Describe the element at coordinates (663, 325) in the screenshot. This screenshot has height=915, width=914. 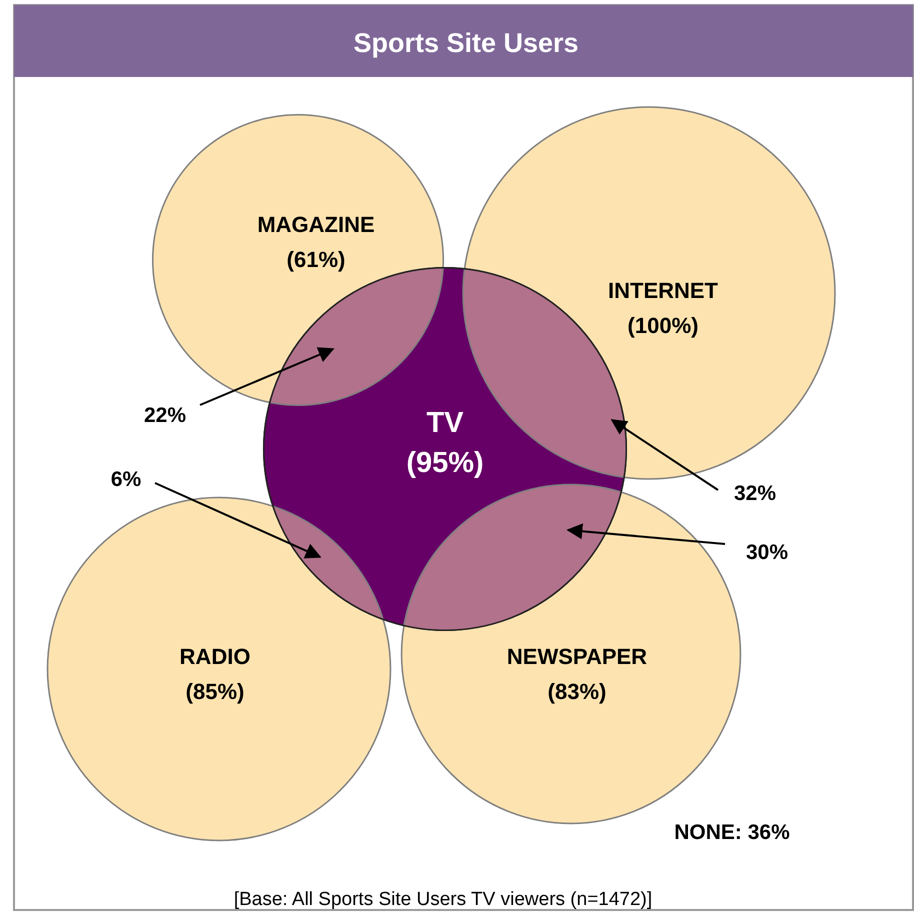
I see `data-label: (100%)` at that location.